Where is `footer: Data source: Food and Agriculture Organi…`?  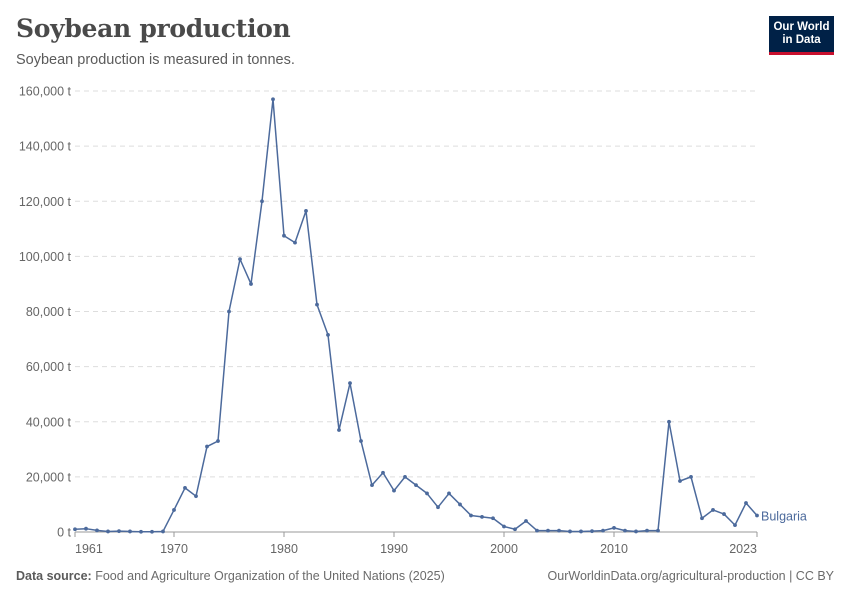
footer: Data source: Food and Agriculture Organi… is located at coordinates (425, 576).